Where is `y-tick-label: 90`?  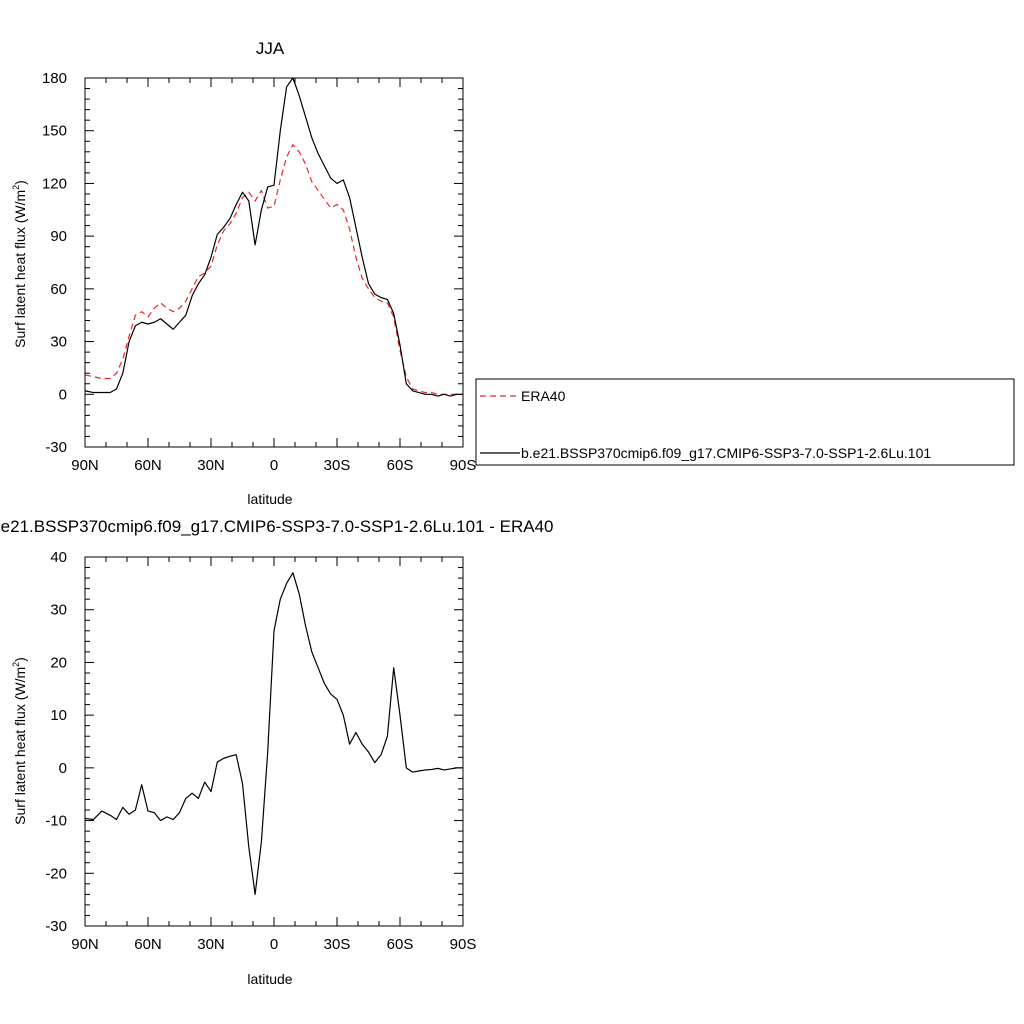 y-tick-label: 90 is located at coordinates (58, 236).